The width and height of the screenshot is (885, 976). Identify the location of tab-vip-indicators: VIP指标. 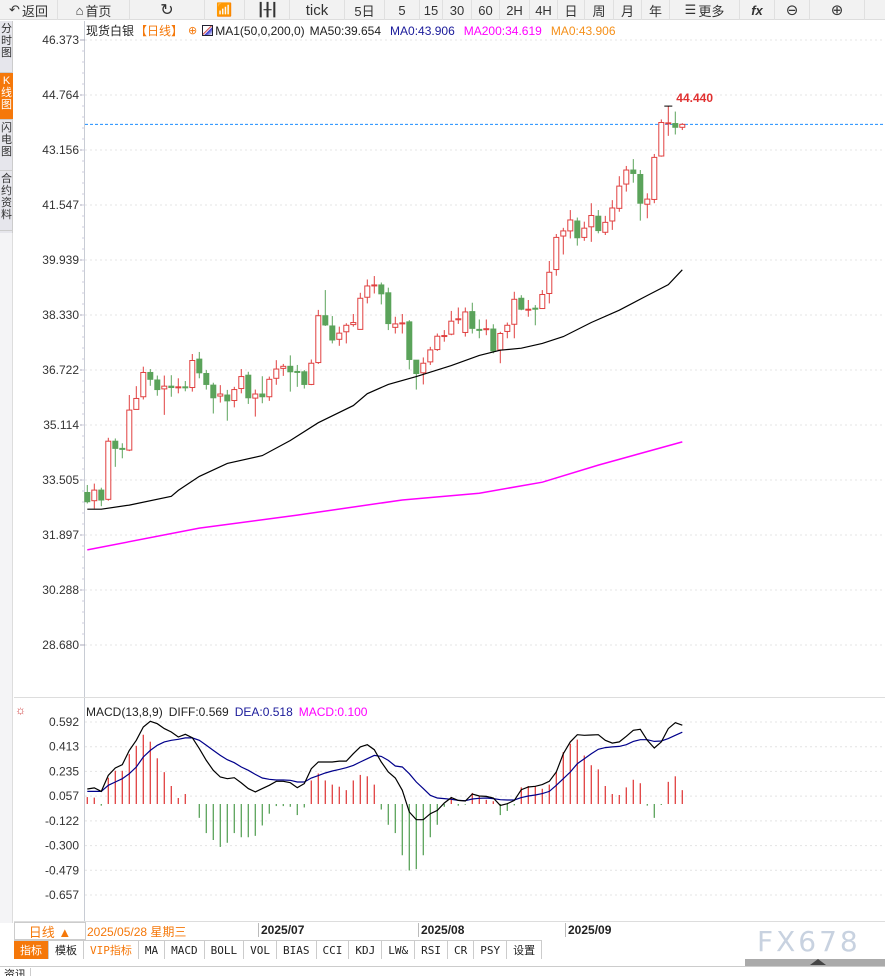
(111, 950).